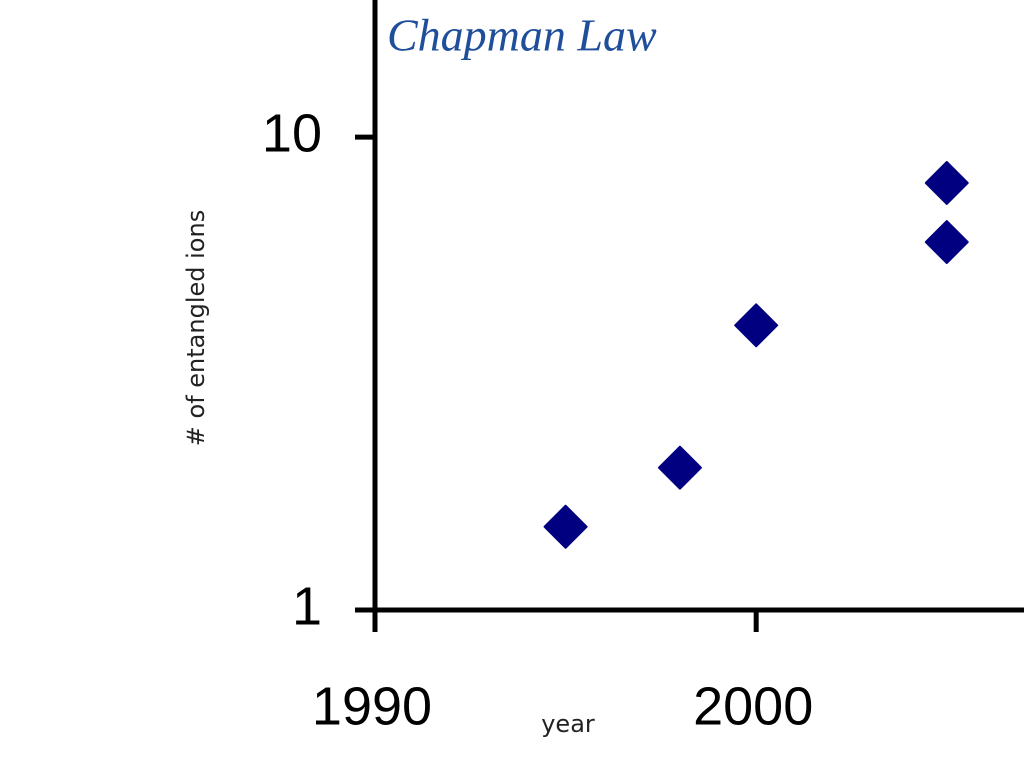 The image size is (1024, 768). I want to click on y-tick-label: 10, so click(292, 133).